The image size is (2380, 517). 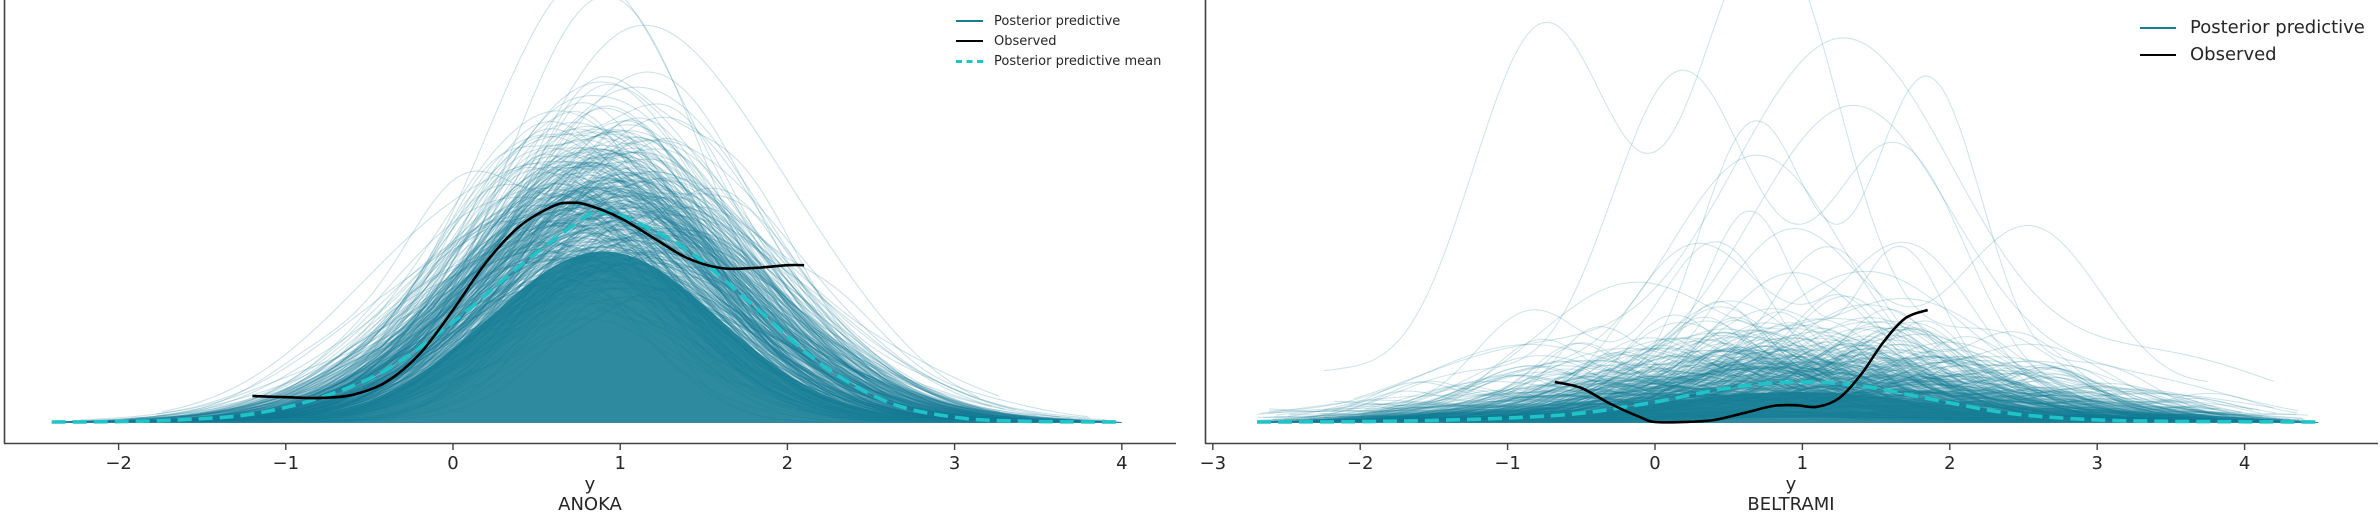 I want to click on panel-title: BELTRAMI, so click(x=1790, y=504).